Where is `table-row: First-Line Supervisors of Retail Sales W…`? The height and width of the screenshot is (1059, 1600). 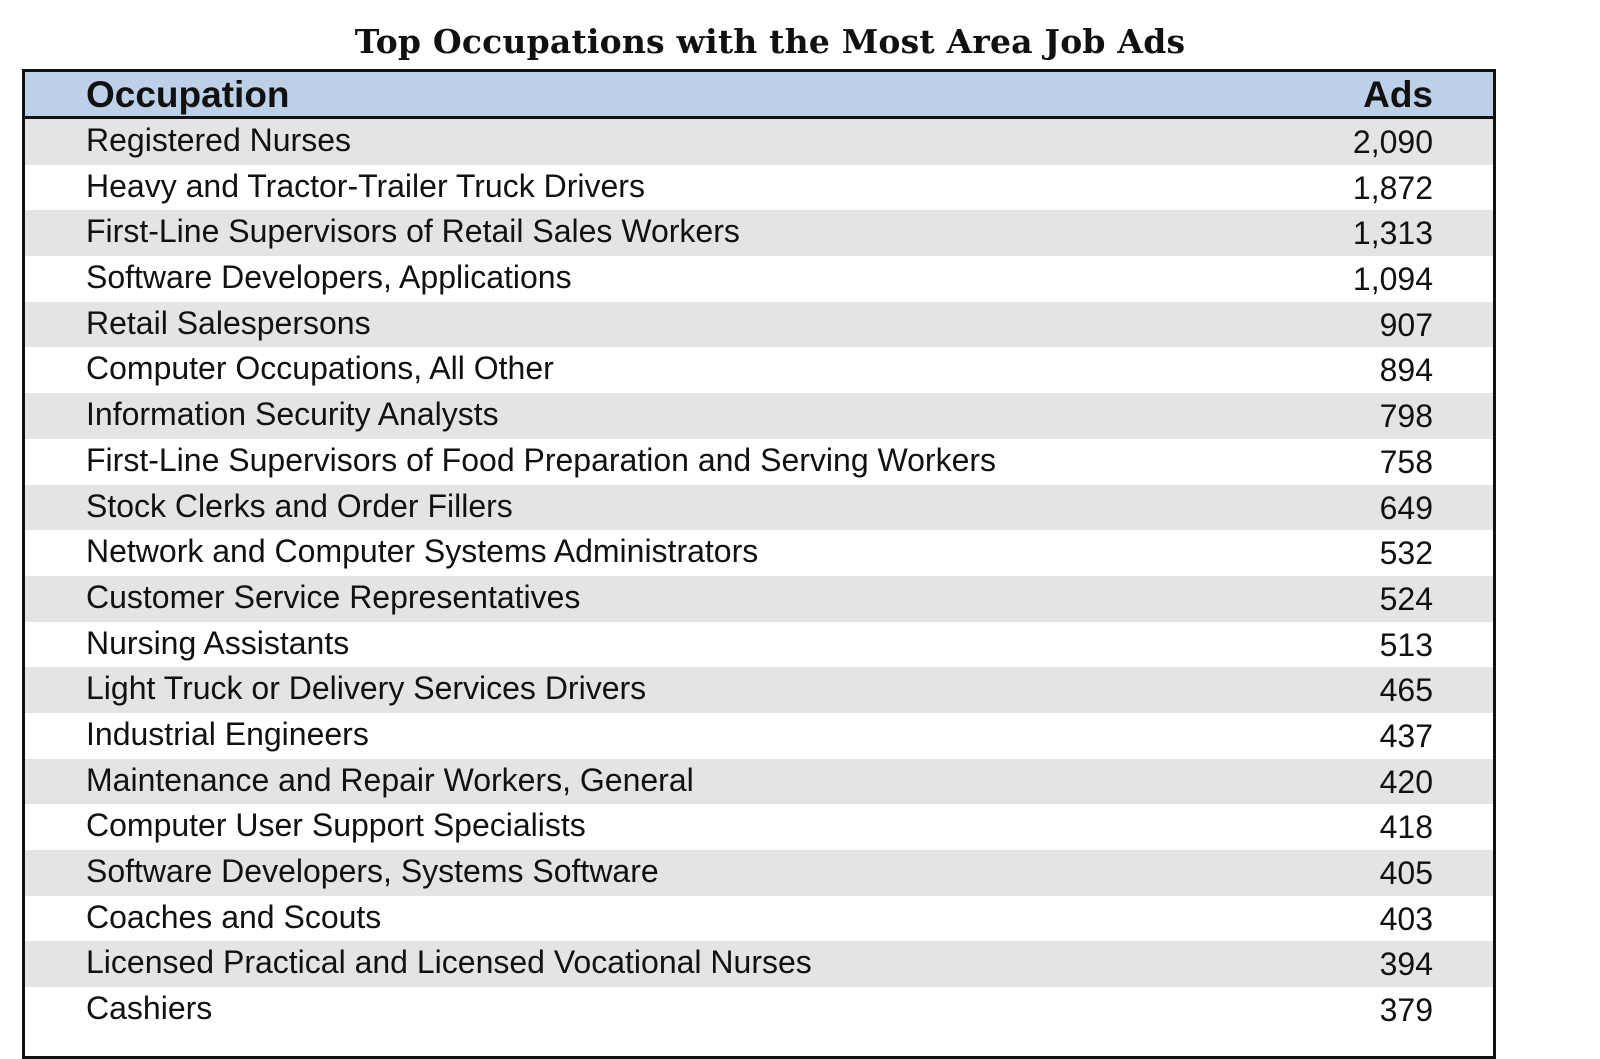 table-row: First-Line Supervisors of Retail Sales W… is located at coordinates (759, 233).